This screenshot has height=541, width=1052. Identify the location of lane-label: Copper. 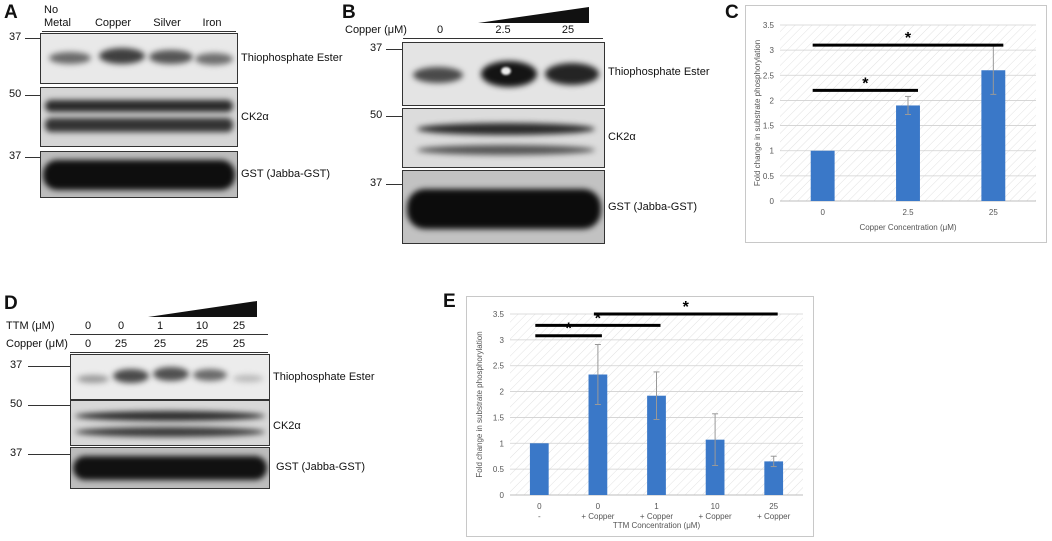
(113, 23).